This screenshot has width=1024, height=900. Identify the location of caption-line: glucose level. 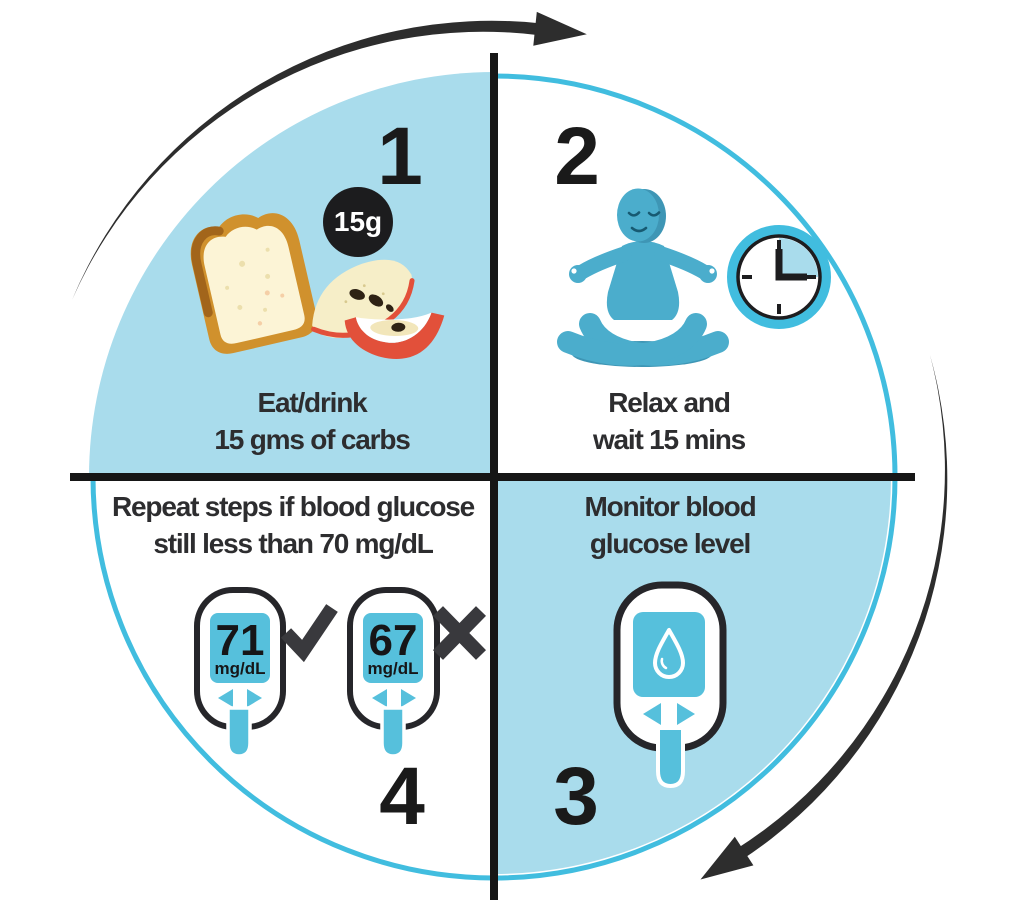
(670, 543).